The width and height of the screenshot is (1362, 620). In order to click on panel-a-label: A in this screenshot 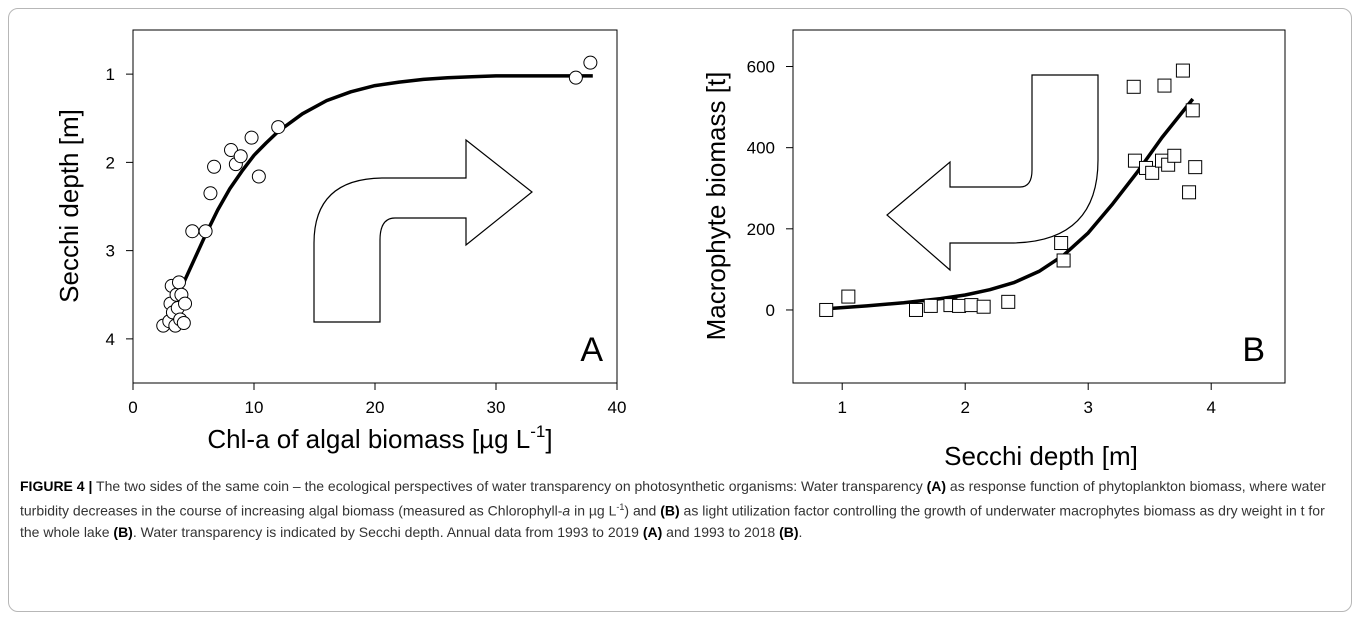, I will do `click(591, 350)`.